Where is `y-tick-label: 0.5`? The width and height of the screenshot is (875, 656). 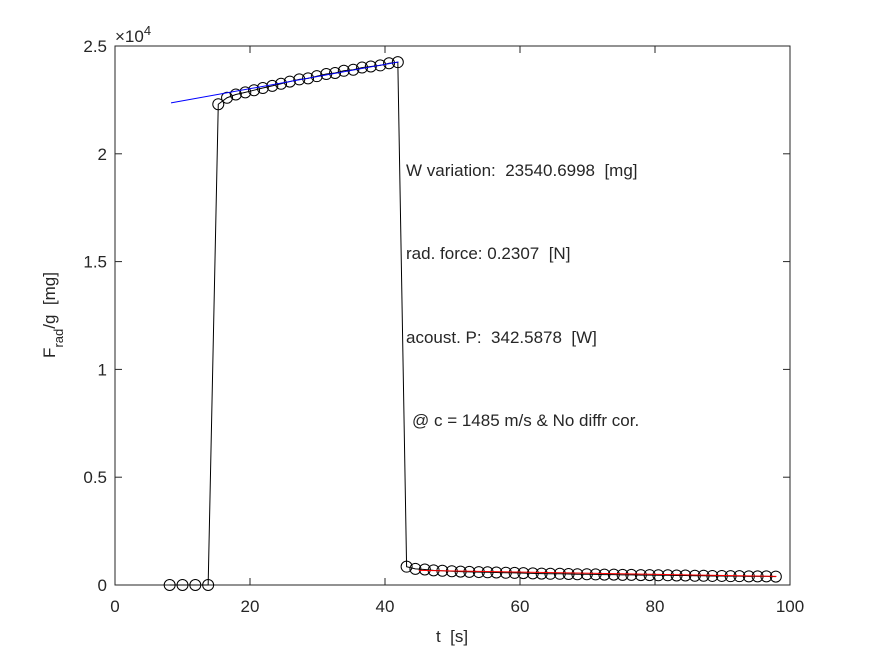
y-tick-label: 0.5 is located at coordinates (95, 477).